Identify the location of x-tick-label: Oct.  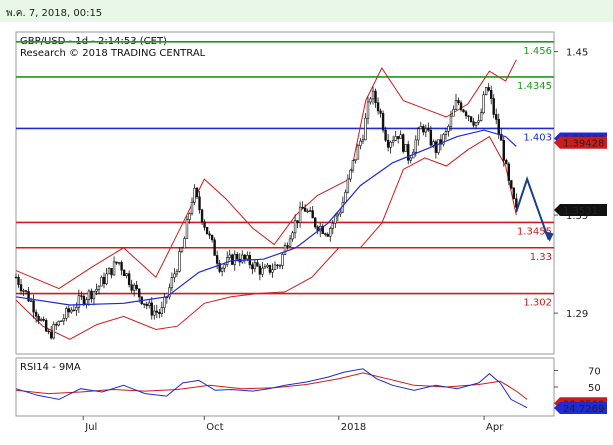
(214, 427).